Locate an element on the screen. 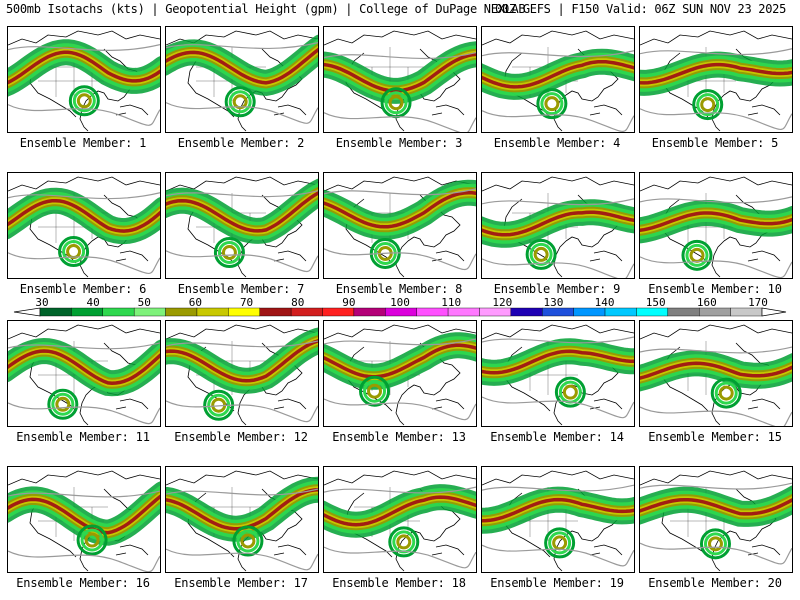 The image size is (800, 600). colorbar-tick-label: 140 is located at coordinates (604, 302).